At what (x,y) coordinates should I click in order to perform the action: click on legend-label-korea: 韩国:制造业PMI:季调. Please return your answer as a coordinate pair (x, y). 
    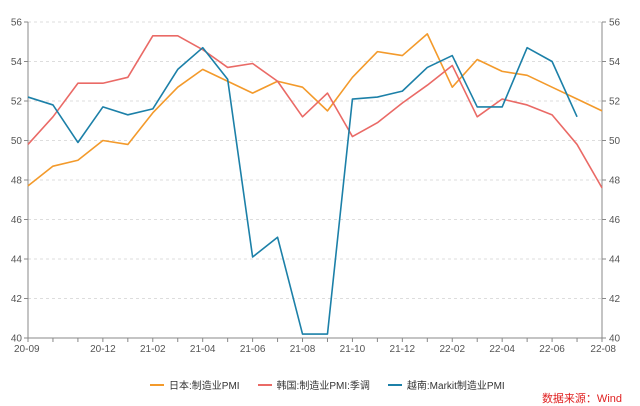
    Looking at the image, I should click on (323, 386).